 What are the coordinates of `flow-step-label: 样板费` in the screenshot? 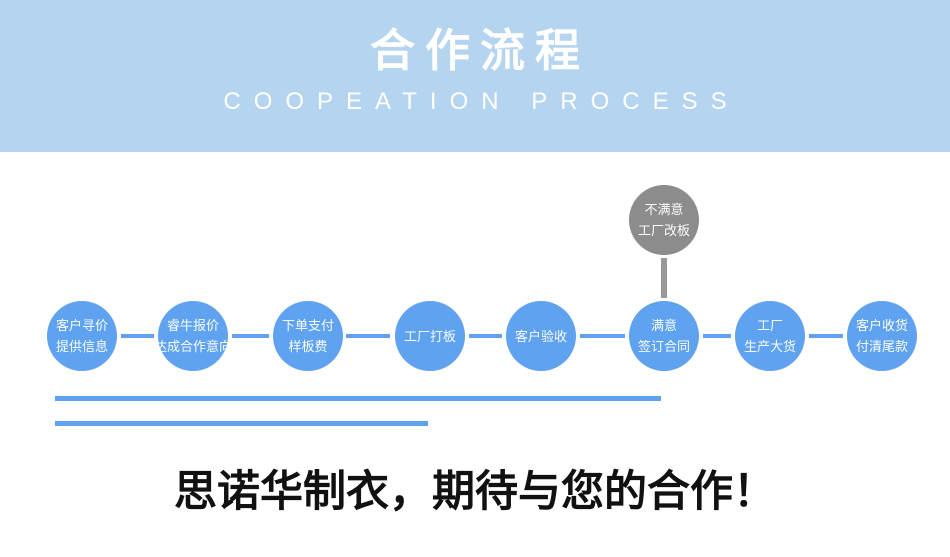 It's located at (308, 346).